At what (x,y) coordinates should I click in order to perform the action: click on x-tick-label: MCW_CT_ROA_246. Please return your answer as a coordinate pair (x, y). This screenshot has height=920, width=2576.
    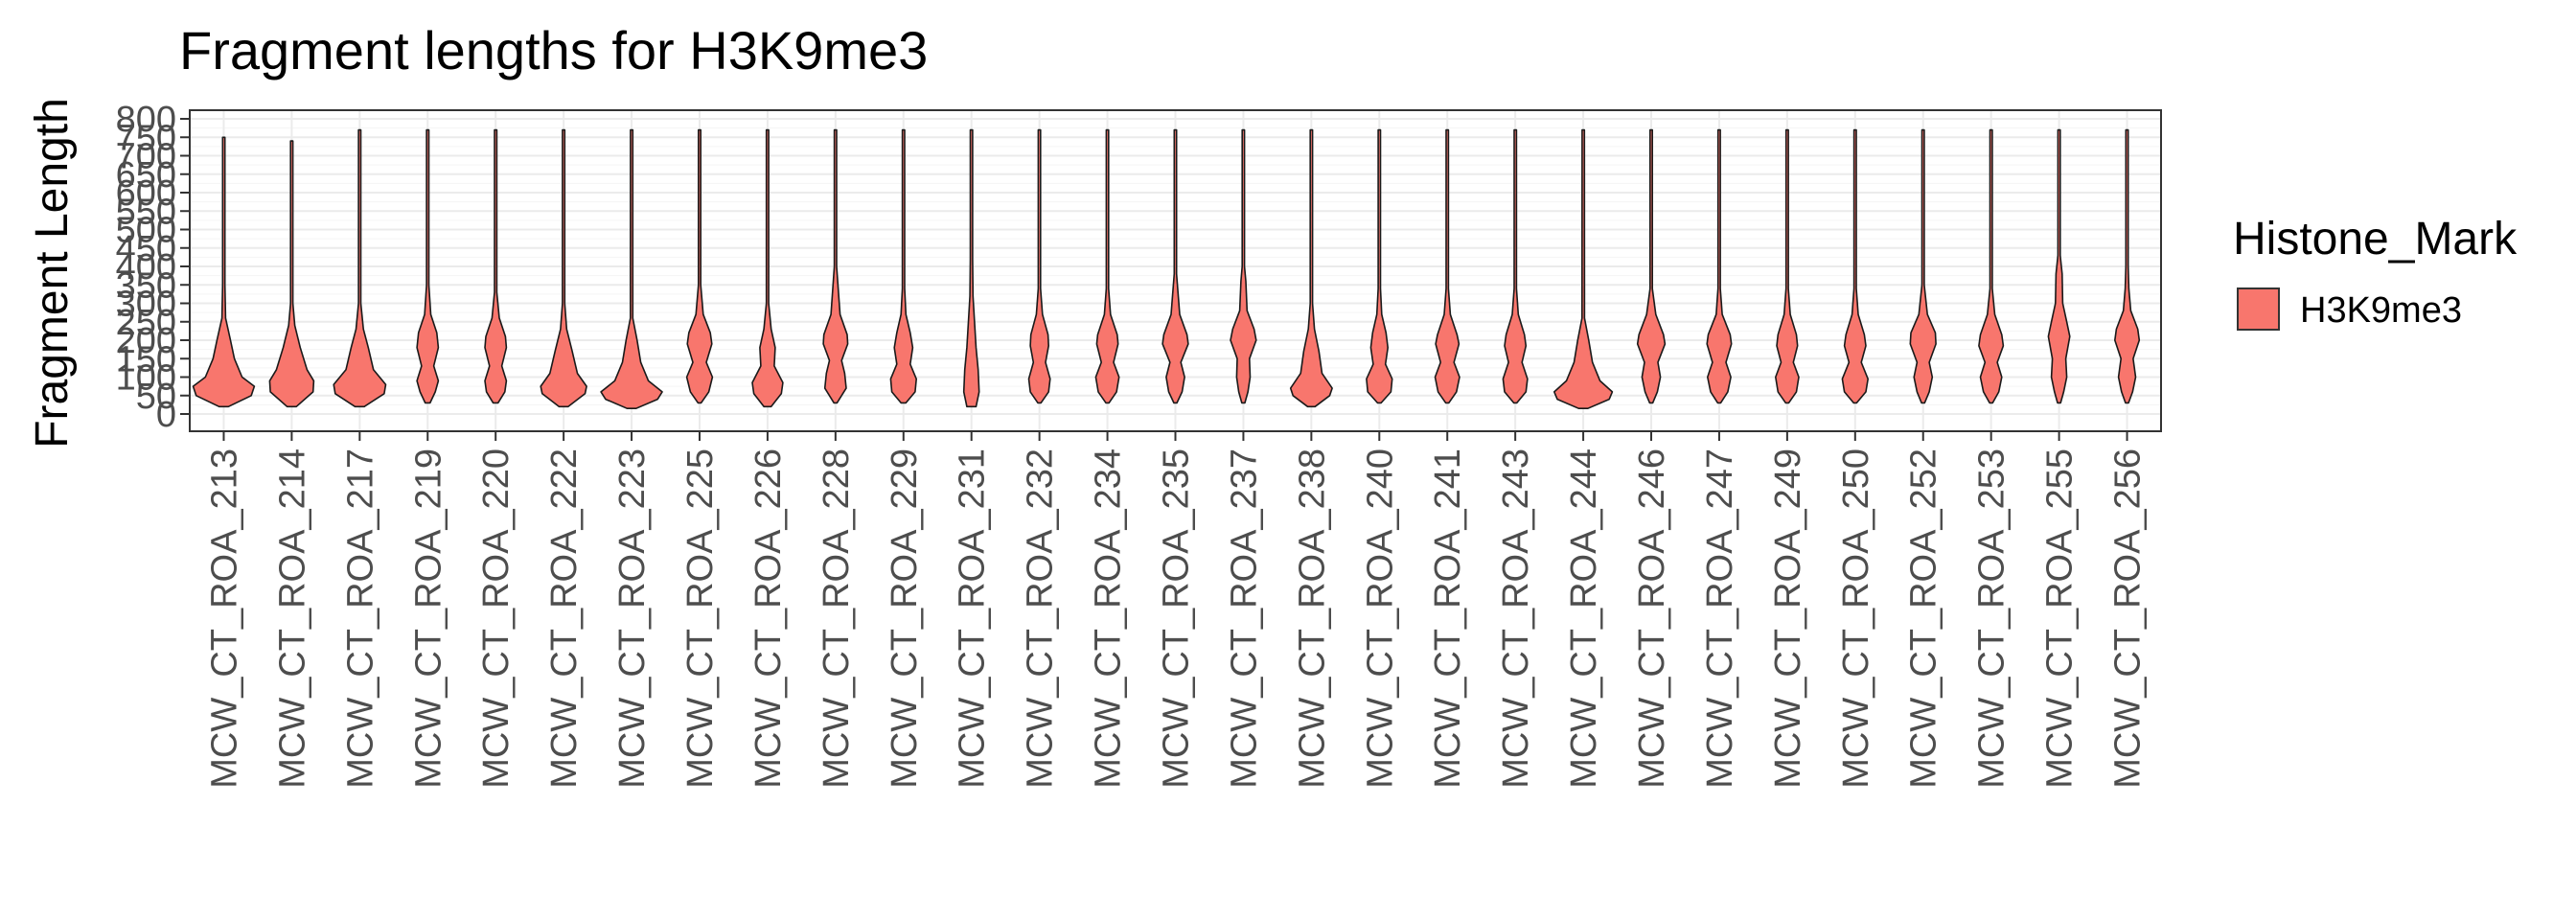
    Looking at the image, I should click on (1652, 619).